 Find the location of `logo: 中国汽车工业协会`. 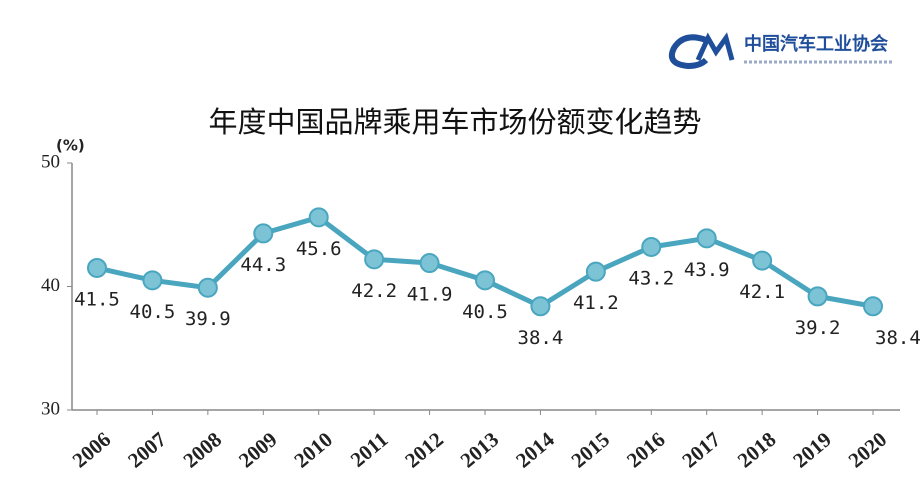

logo: 中国汽车工业协会 is located at coordinates (780, 51).